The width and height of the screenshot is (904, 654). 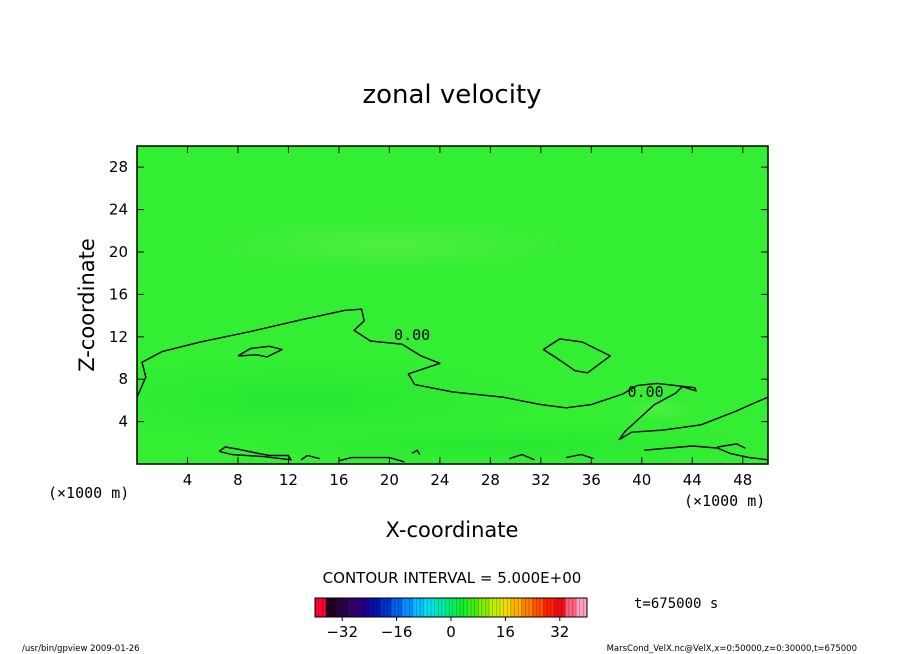 I want to click on x-tick-label: 4, so click(x=188, y=480).